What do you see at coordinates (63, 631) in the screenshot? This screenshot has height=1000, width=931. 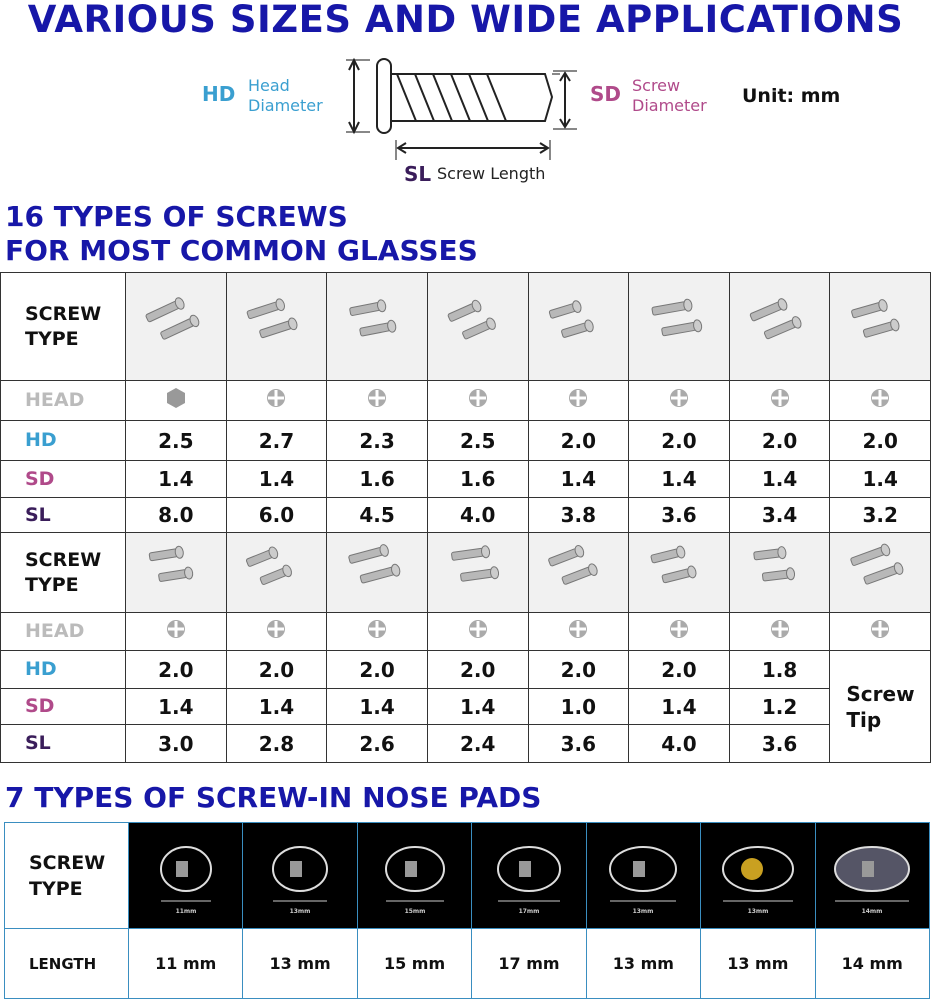 I see `row-label-head: HEAD` at bounding box center [63, 631].